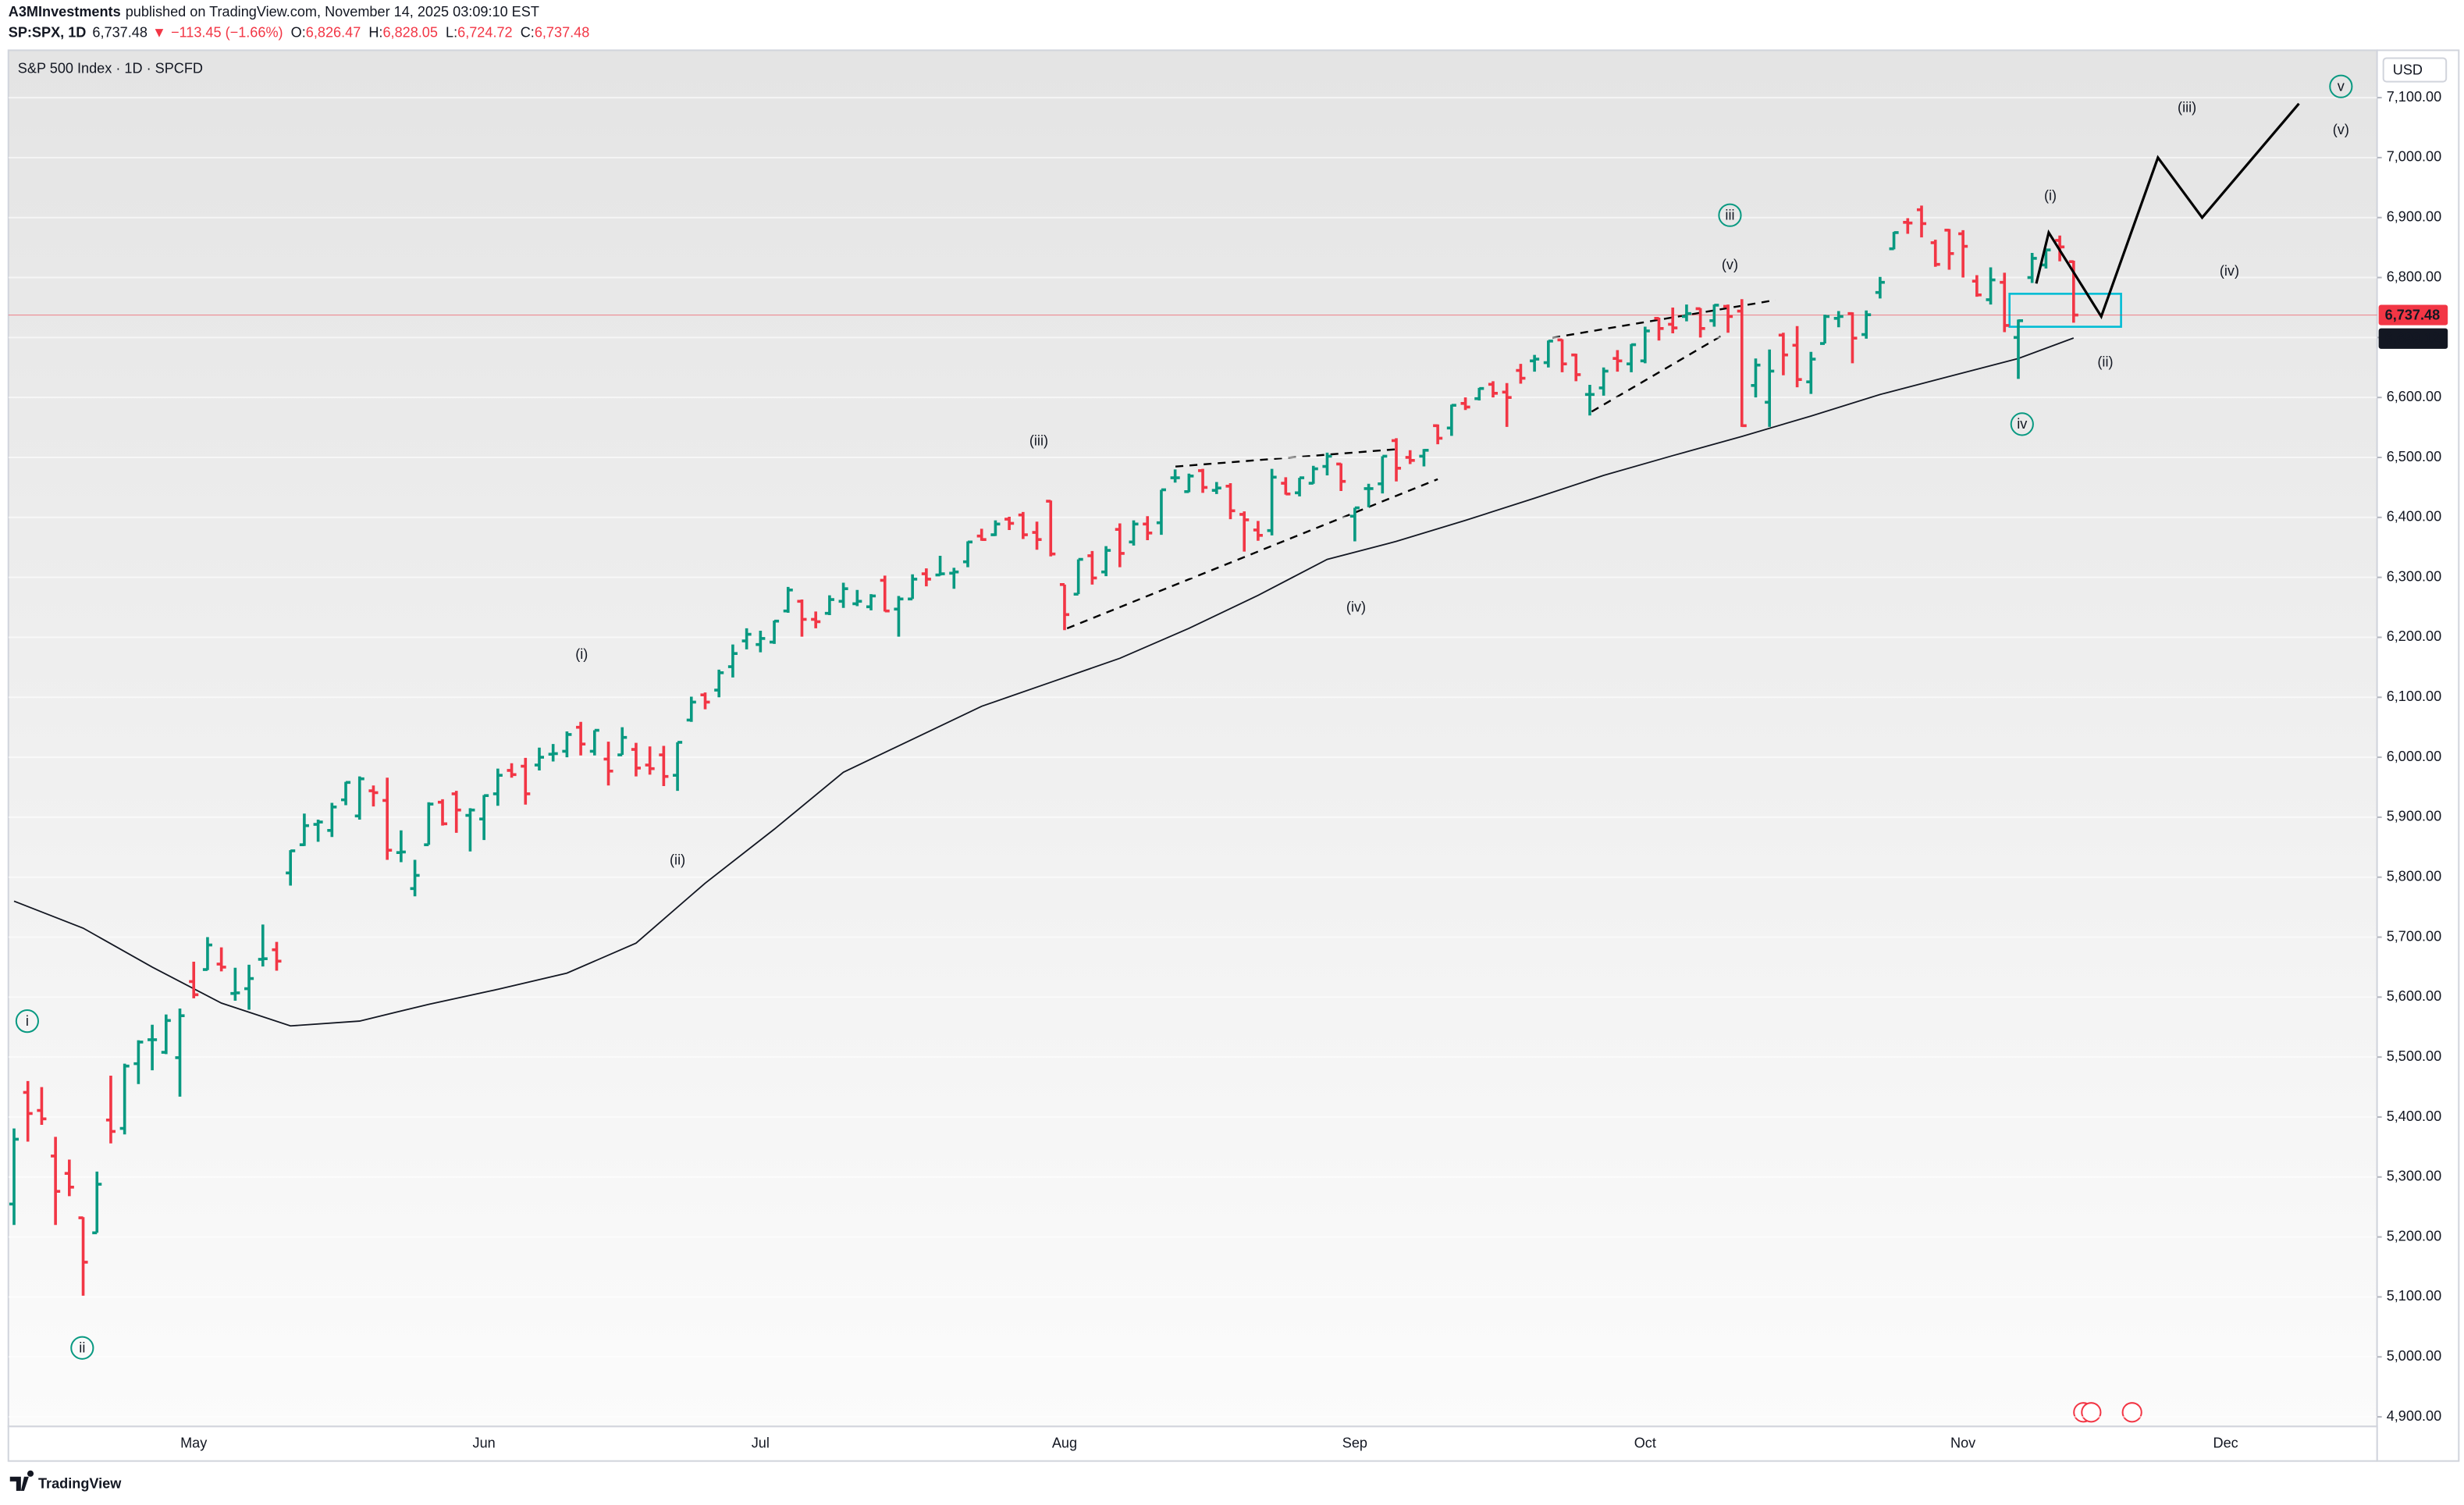  Describe the element at coordinates (2167, 211) in the screenshot. I see `projection-path` at that location.